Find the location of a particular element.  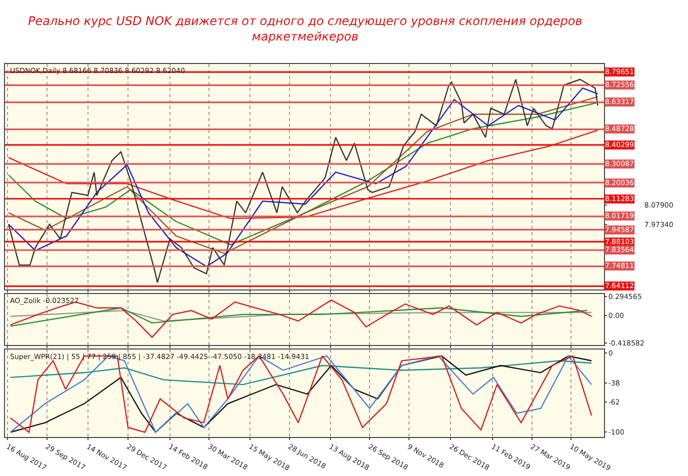

chart-title: Реально курс USD NOK движется от одного до следующего уровня скопления ордеров маркетмейкеров is located at coordinates (305, 29).